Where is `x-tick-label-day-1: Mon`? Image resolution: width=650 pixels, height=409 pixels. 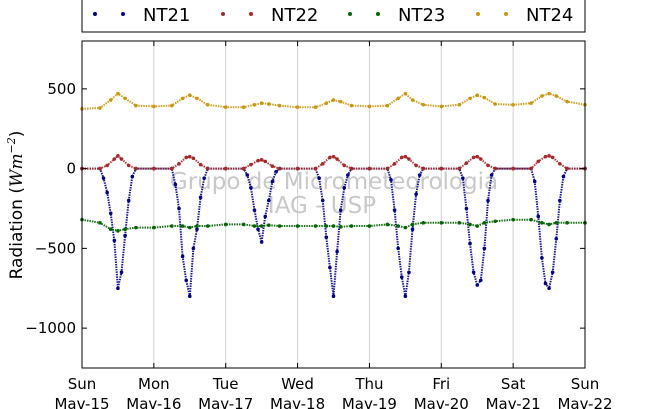
x-tick-label-day-1: Mon is located at coordinates (154, 384).